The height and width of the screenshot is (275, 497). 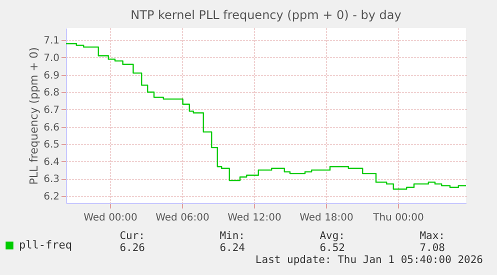 What do you see at coordinates (52, 41) in the screenshot?
I see `y-tick-label: 7.1` at bounding box center [52, 41].